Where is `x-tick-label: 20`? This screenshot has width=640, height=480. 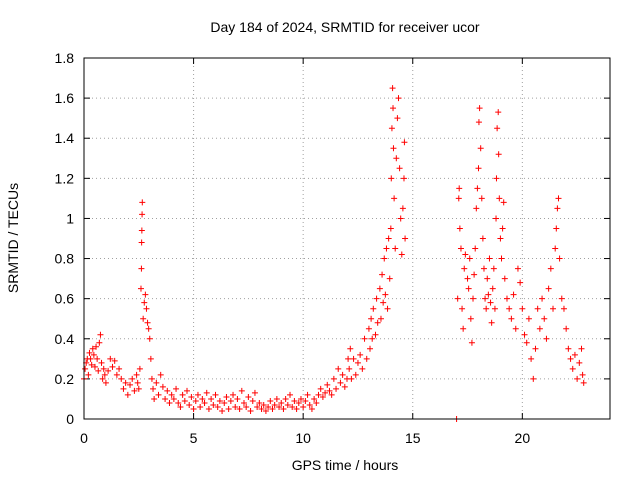 x-tick-label: 20 is located at coordinates (523, 438).